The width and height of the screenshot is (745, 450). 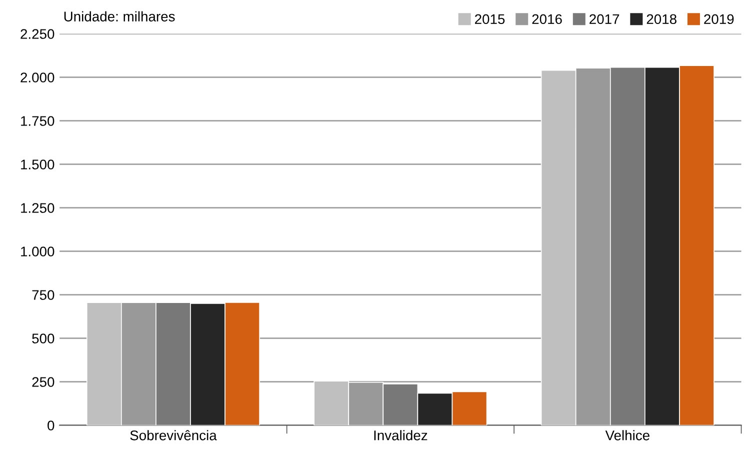 What do you see at coordinates (37, 121) in the screenshot?
I see `y-tick-label: 1.750` at bounding box center [37, 121].